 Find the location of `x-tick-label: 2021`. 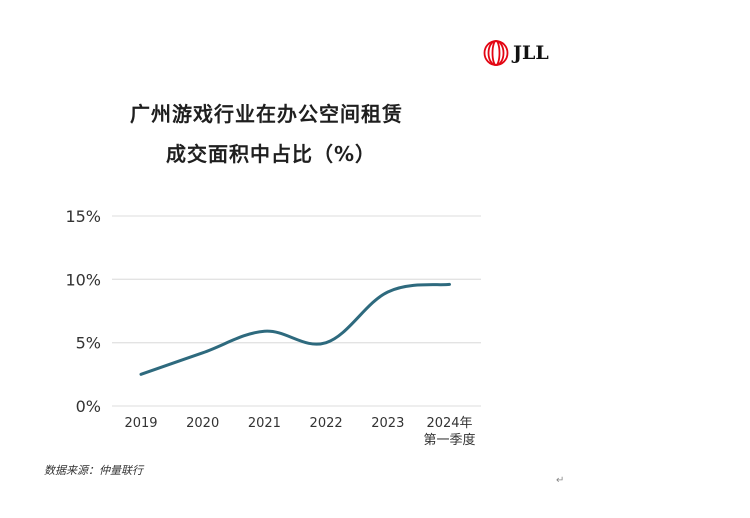

x-tick-label: 2021 is located at coordinates (264, 423).